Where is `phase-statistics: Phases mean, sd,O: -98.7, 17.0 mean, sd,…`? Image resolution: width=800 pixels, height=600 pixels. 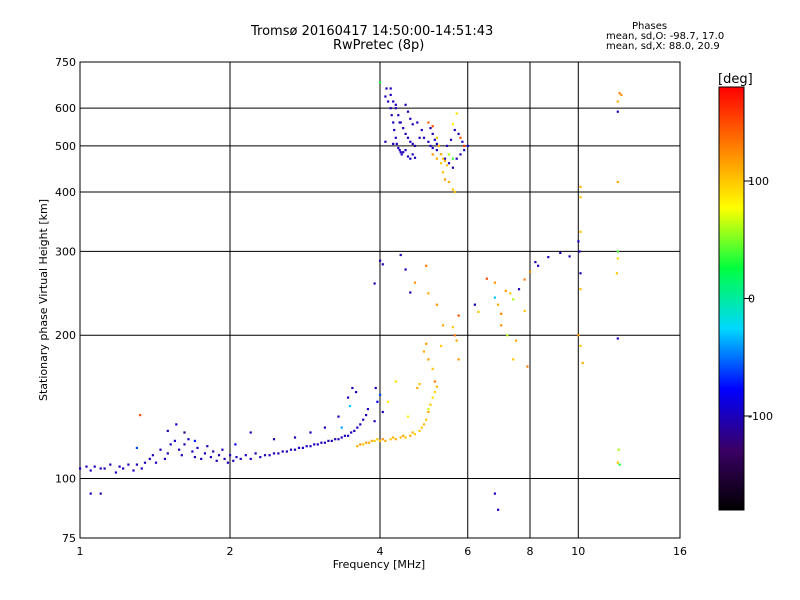 phase-statistics: Phases mean, sd,O: -98.7, 17.0 mean, sd,… is located at coordinates (665, 37).